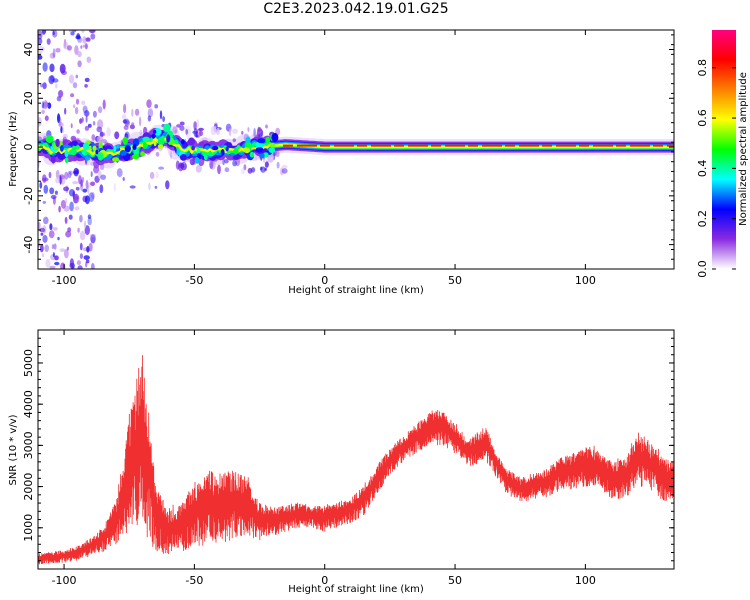 The height and width of the screenshot is (600, 750). Describe the element at coordinates (702, 68) in the screenshot. I see `colorbar-tick-label: 0.8` at that location.